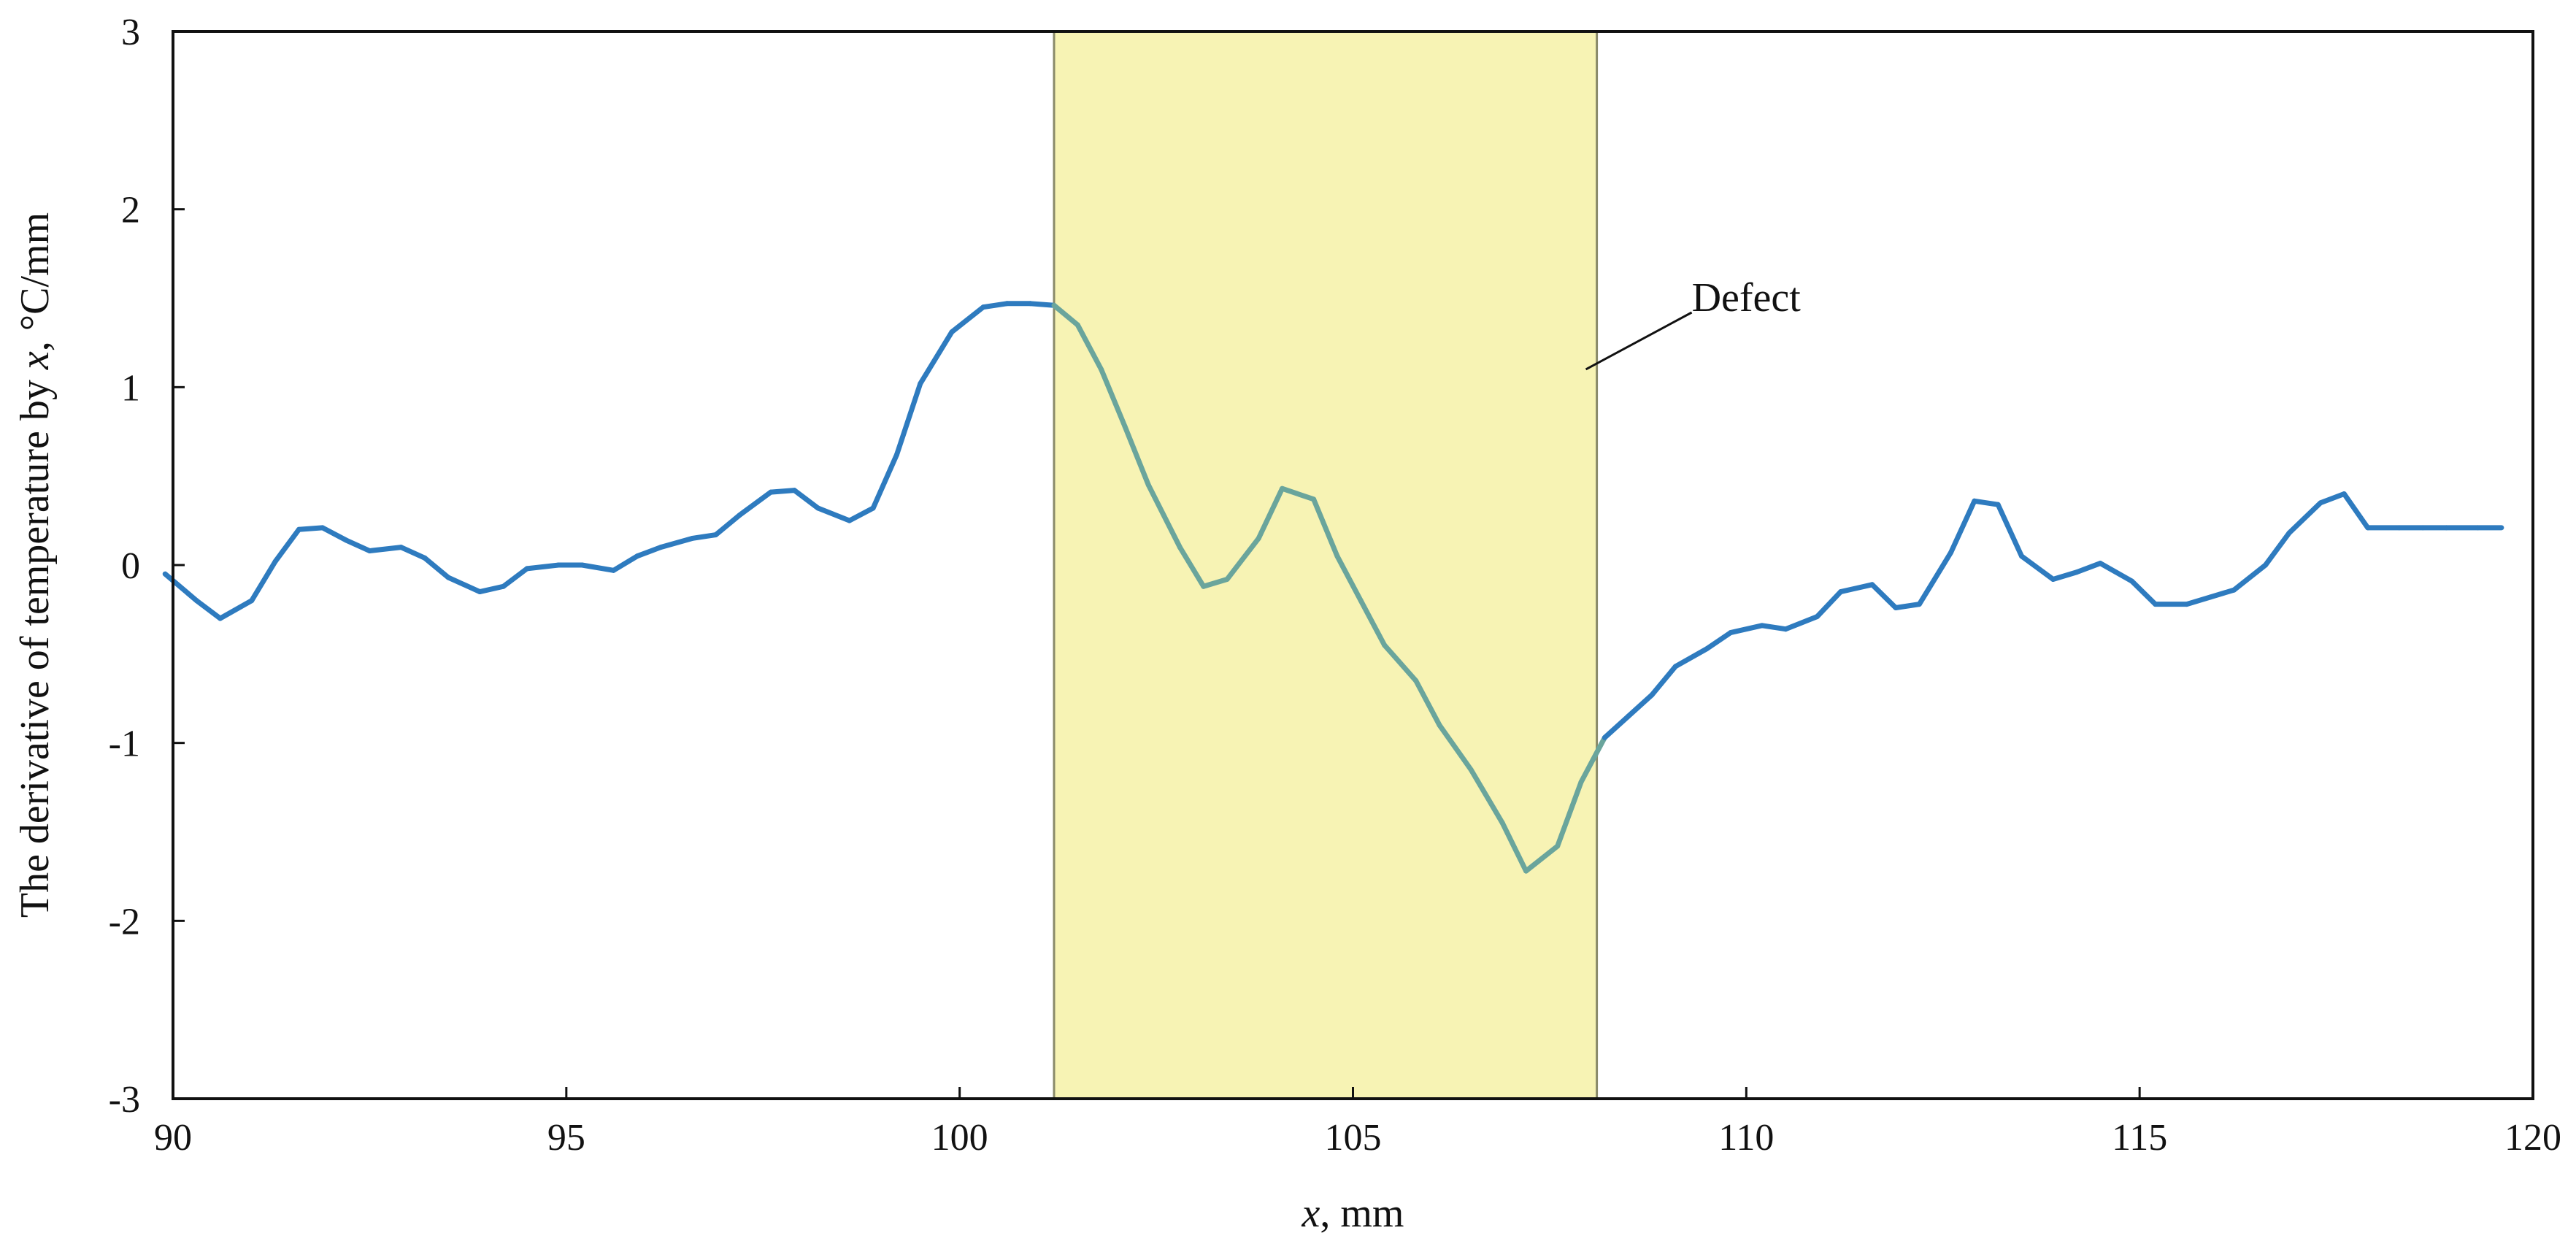 Image resolution: width=2576 pixels, height=1244 pixels. I want to click on y-tick-label: -3, so click(124, 1100).